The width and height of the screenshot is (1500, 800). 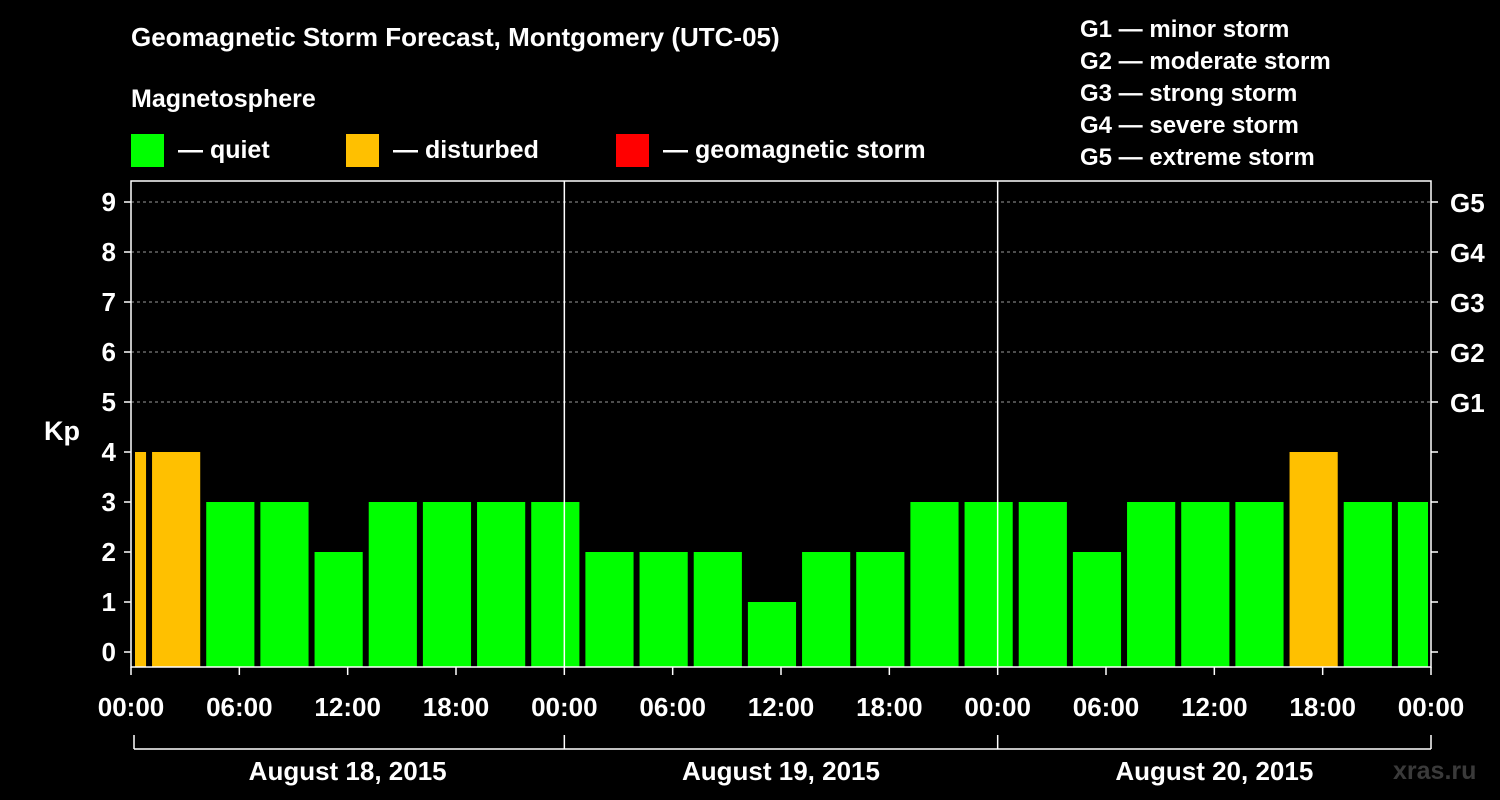 I want to click on legend-item-quiet: — quiet, so click(x=200, y=150).